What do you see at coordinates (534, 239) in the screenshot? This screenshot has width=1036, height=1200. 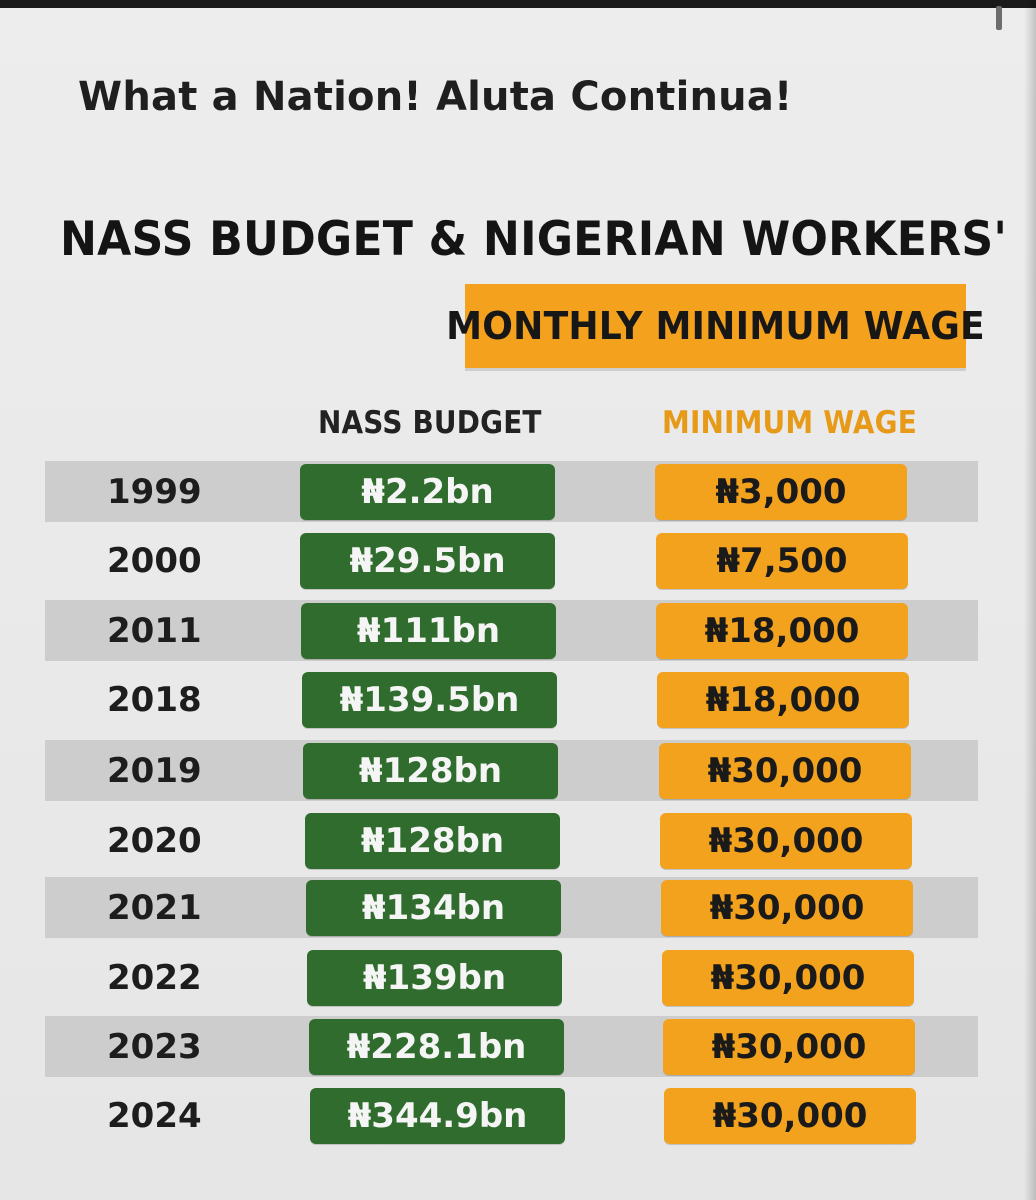 I see `chart-title: NASS BUDGET & NIGERIAN WORKERS'` at bounding box center [534, 239].